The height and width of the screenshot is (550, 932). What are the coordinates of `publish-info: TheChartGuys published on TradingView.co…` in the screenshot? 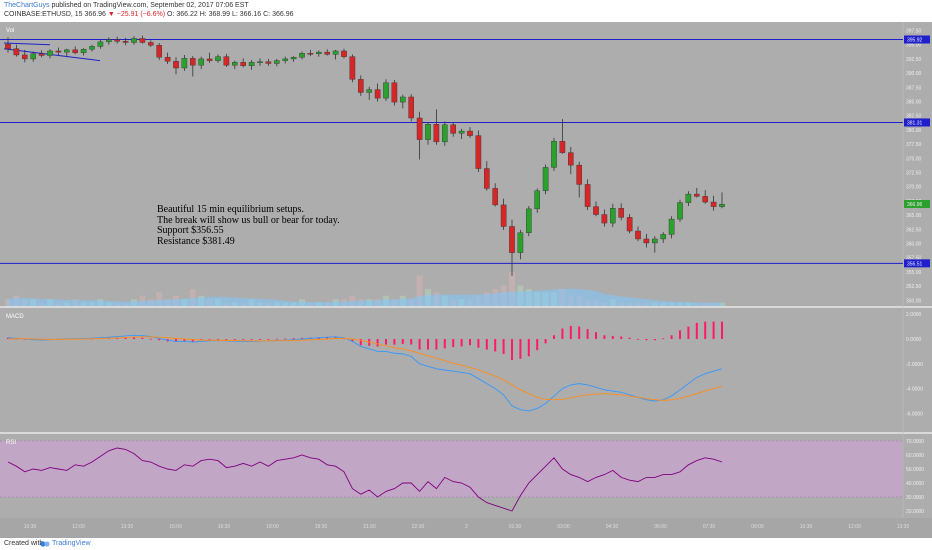 It's located at (126, 5).